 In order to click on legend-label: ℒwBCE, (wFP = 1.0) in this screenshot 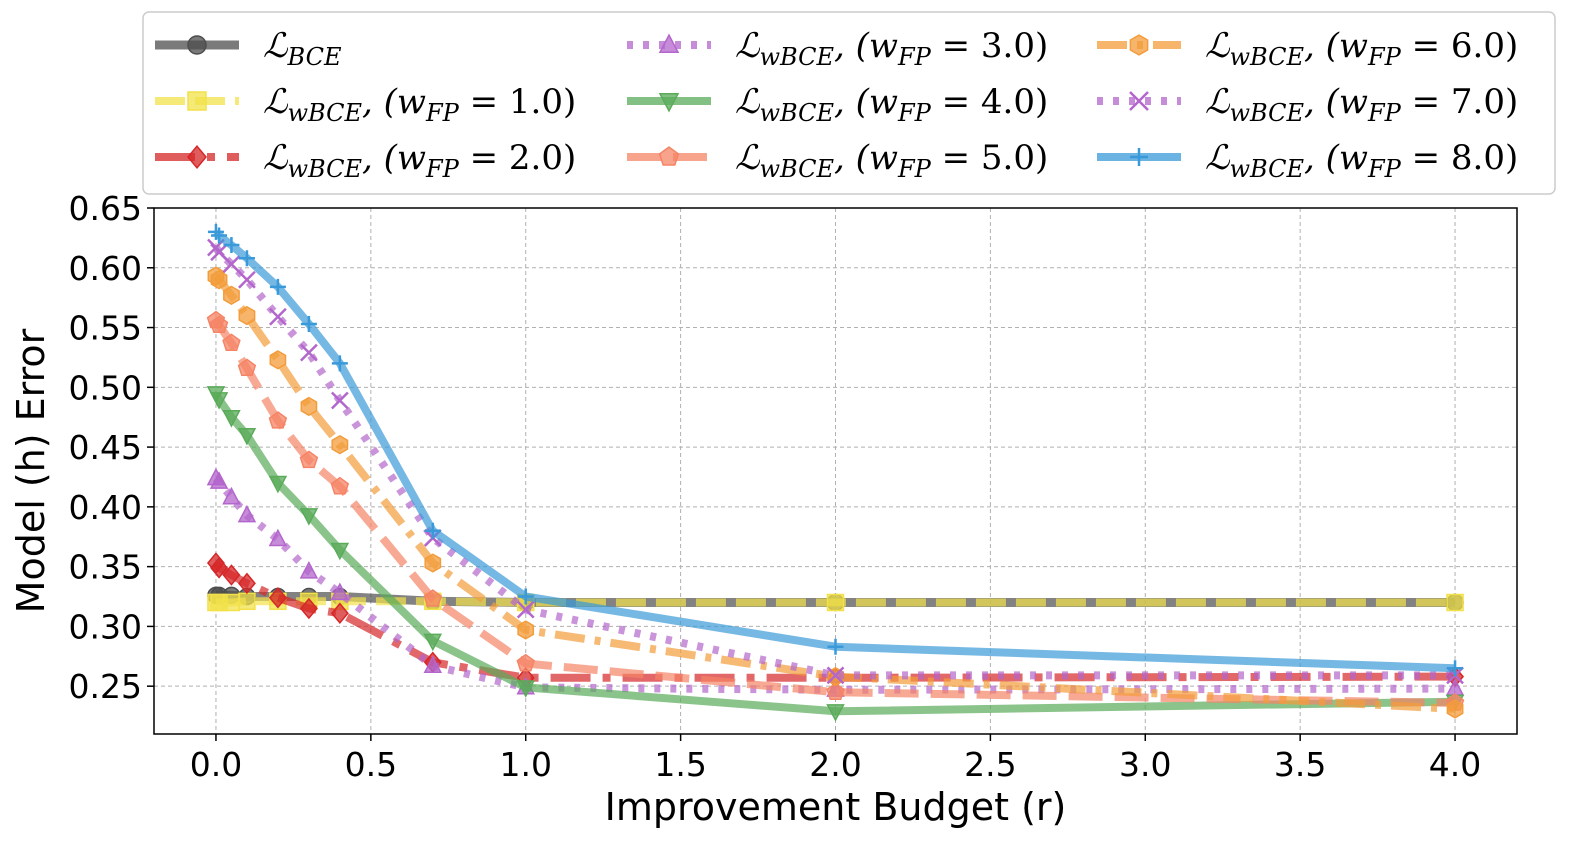, I will do `click(419, 104)`.